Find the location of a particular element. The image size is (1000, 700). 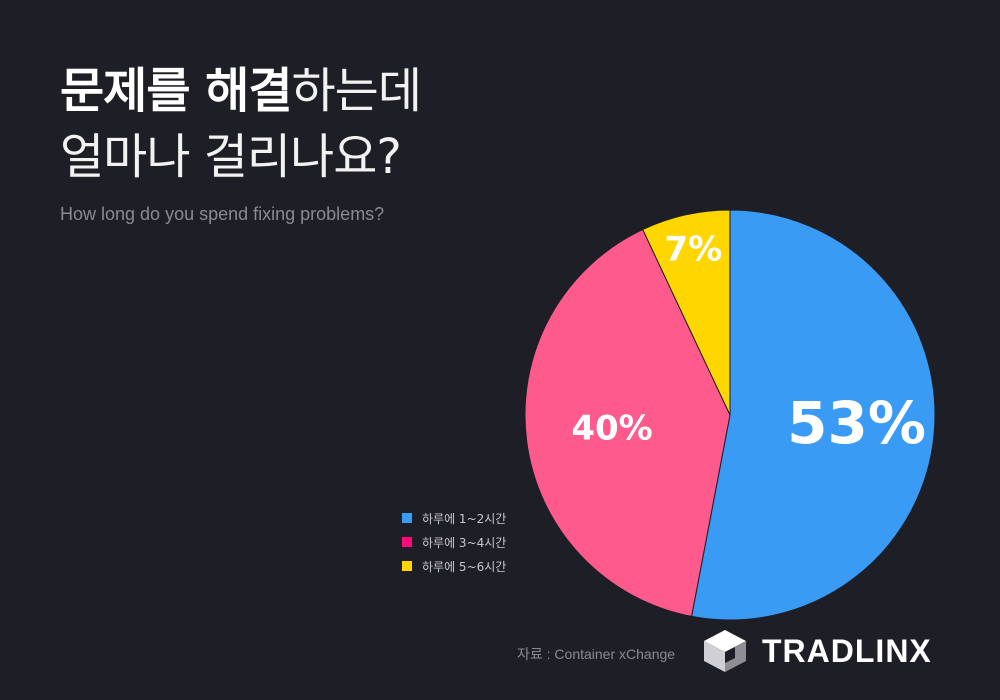

legend-label: 하루에 3~4시간 is located at coordinates (464, 542).